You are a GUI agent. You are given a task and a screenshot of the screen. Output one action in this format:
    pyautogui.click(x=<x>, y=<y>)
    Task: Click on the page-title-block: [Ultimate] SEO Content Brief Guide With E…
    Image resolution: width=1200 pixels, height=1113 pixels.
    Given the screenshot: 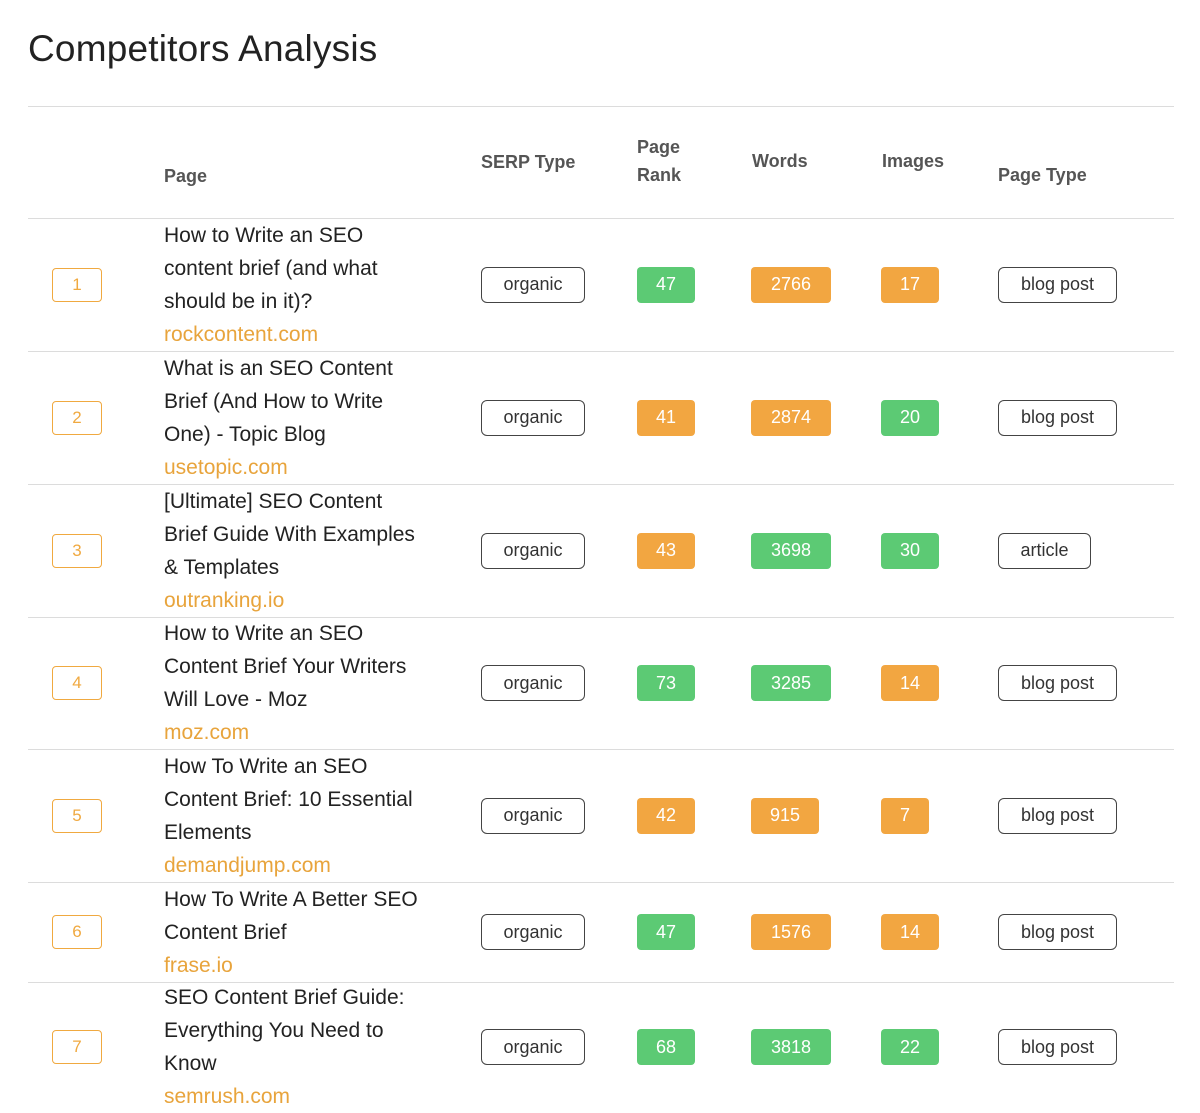 What is the action you would take?
    pyautogui.click(x=309, y=551)
    